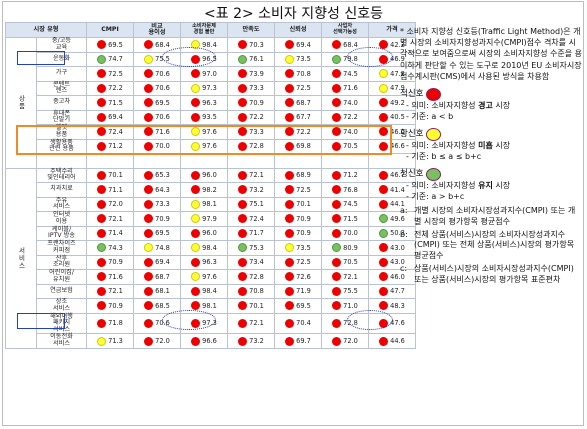 The height and width of the screenshot is (429, 587). What do you see at coordinates (256, 175) in the screenshot?
I see `score-value: 72.1` at bounding box center [256, 175].